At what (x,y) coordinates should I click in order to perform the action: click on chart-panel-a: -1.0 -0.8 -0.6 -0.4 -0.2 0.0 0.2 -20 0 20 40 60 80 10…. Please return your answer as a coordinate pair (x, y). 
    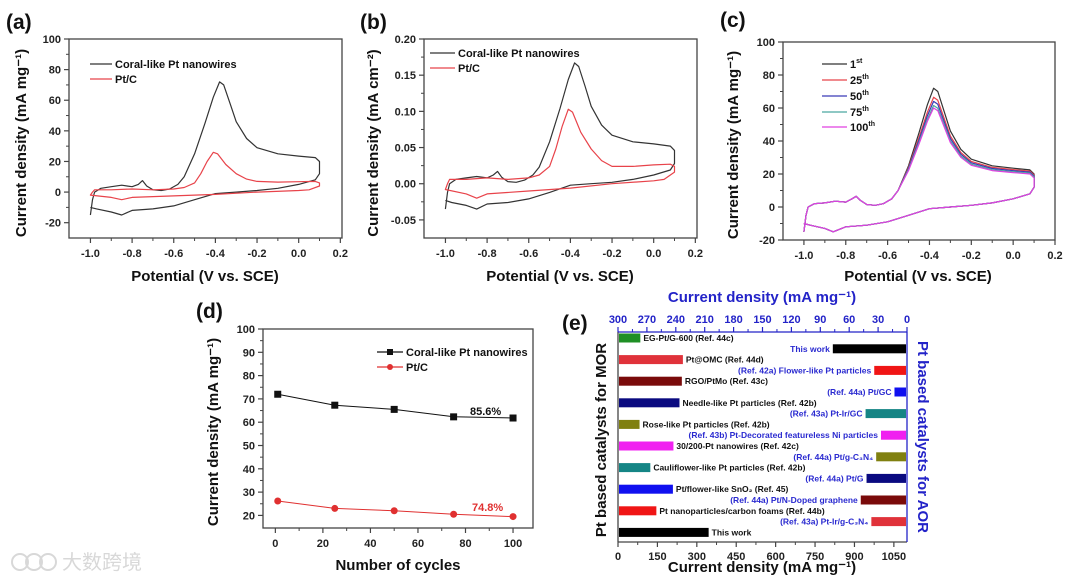
    Looking at the image, I should click on (177, 148).